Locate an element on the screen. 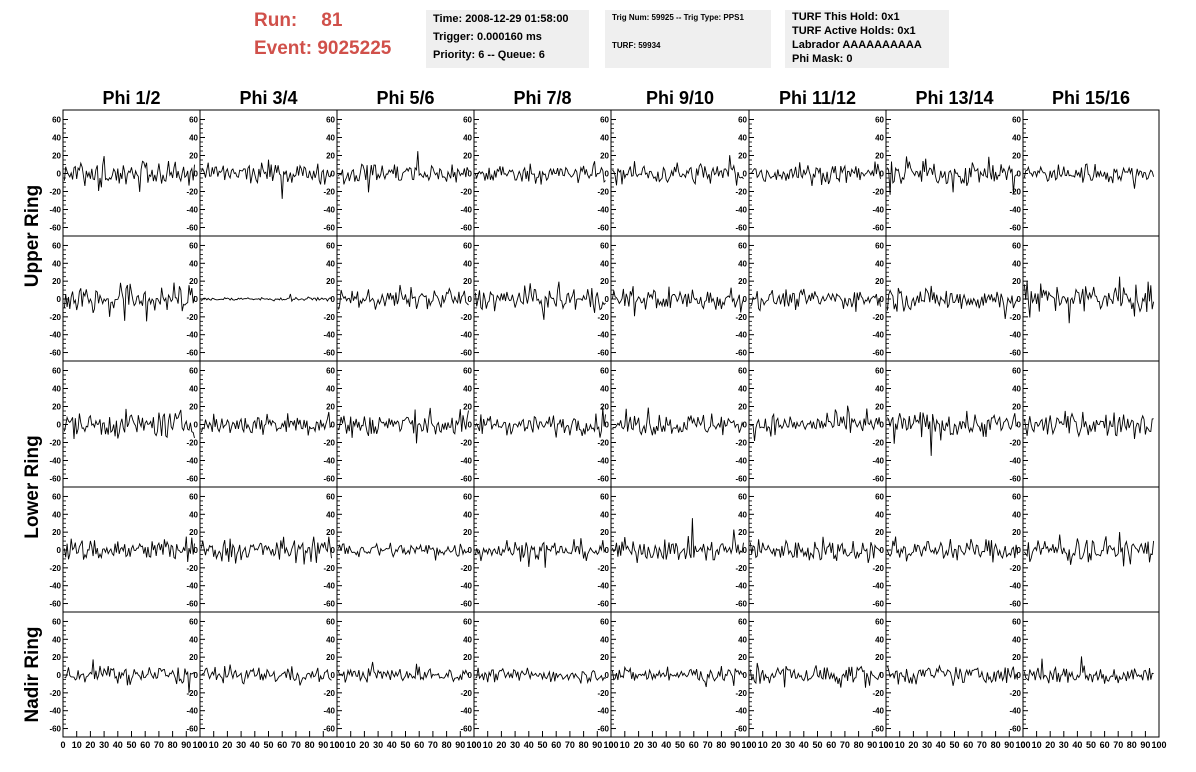  column-title: Phi 3/4 is located at coordinates (268, 98).